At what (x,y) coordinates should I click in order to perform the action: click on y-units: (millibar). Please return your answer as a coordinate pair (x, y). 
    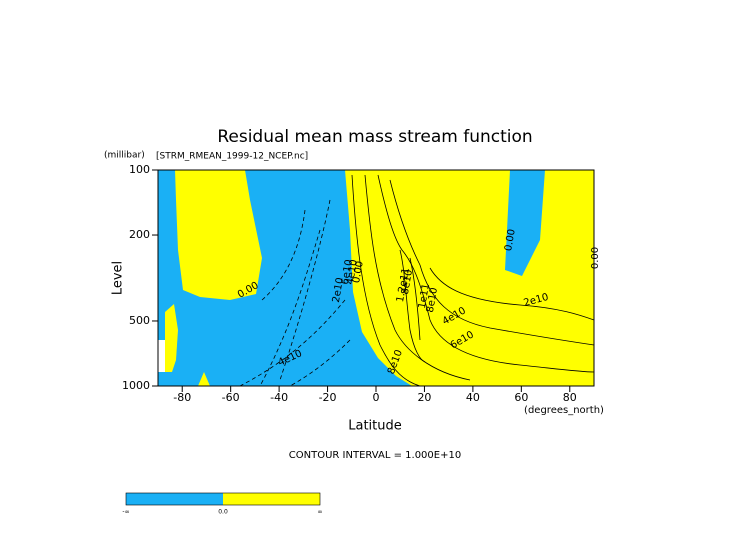
    Looking at the image, I should click on (124, 156).